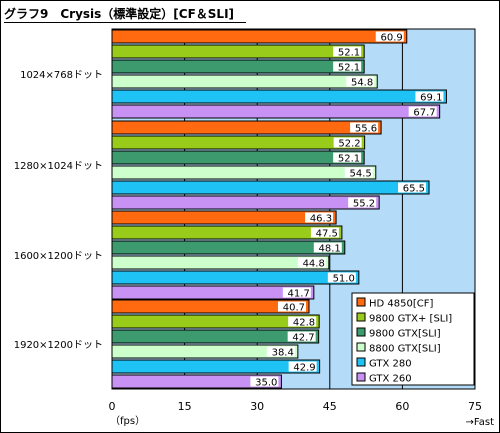 Image resolution: width=500 pixels, height=433 pixels. I want to click on value-label: 46.3, so click(321, 219).